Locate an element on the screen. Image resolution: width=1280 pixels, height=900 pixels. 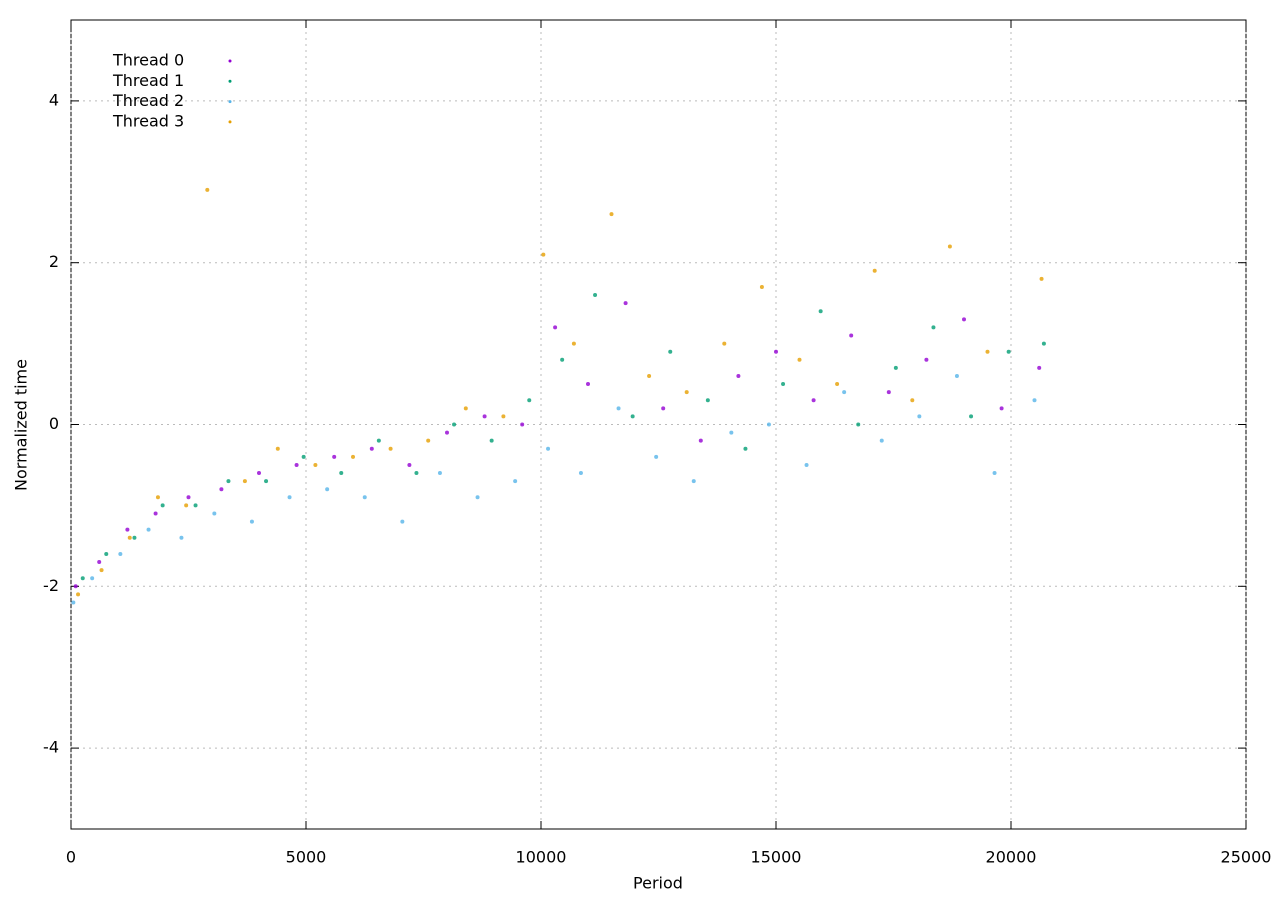
y-tick-label: 4 is located at coordinates (54, 99).